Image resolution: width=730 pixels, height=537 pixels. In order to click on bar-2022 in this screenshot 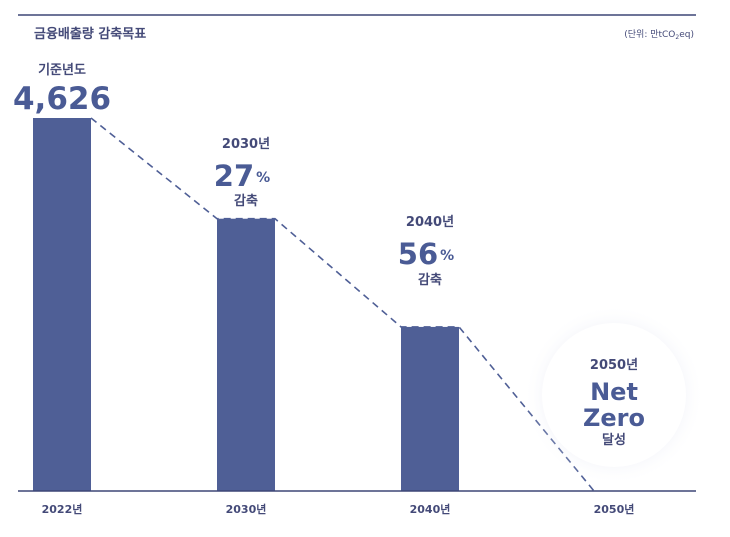, I will do `click(62, 304)`.